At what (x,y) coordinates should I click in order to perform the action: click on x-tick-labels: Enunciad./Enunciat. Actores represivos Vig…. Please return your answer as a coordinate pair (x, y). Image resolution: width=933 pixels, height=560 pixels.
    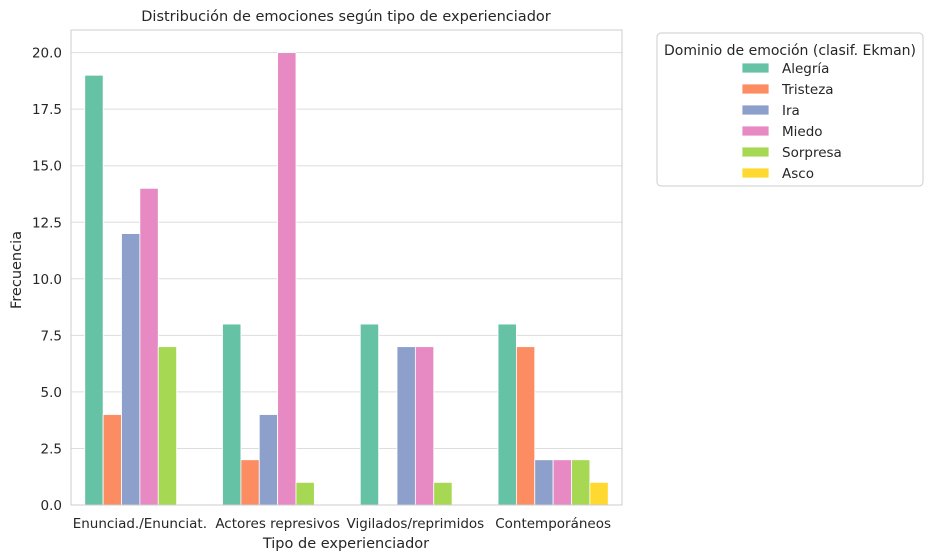
    Looking at the image, I should click on (342, 524).